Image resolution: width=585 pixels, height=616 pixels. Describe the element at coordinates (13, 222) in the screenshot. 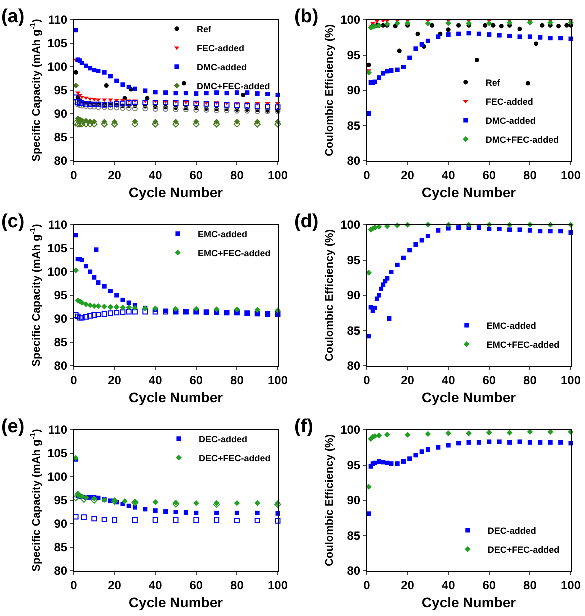

I see `chart-title: (c)` at that location.